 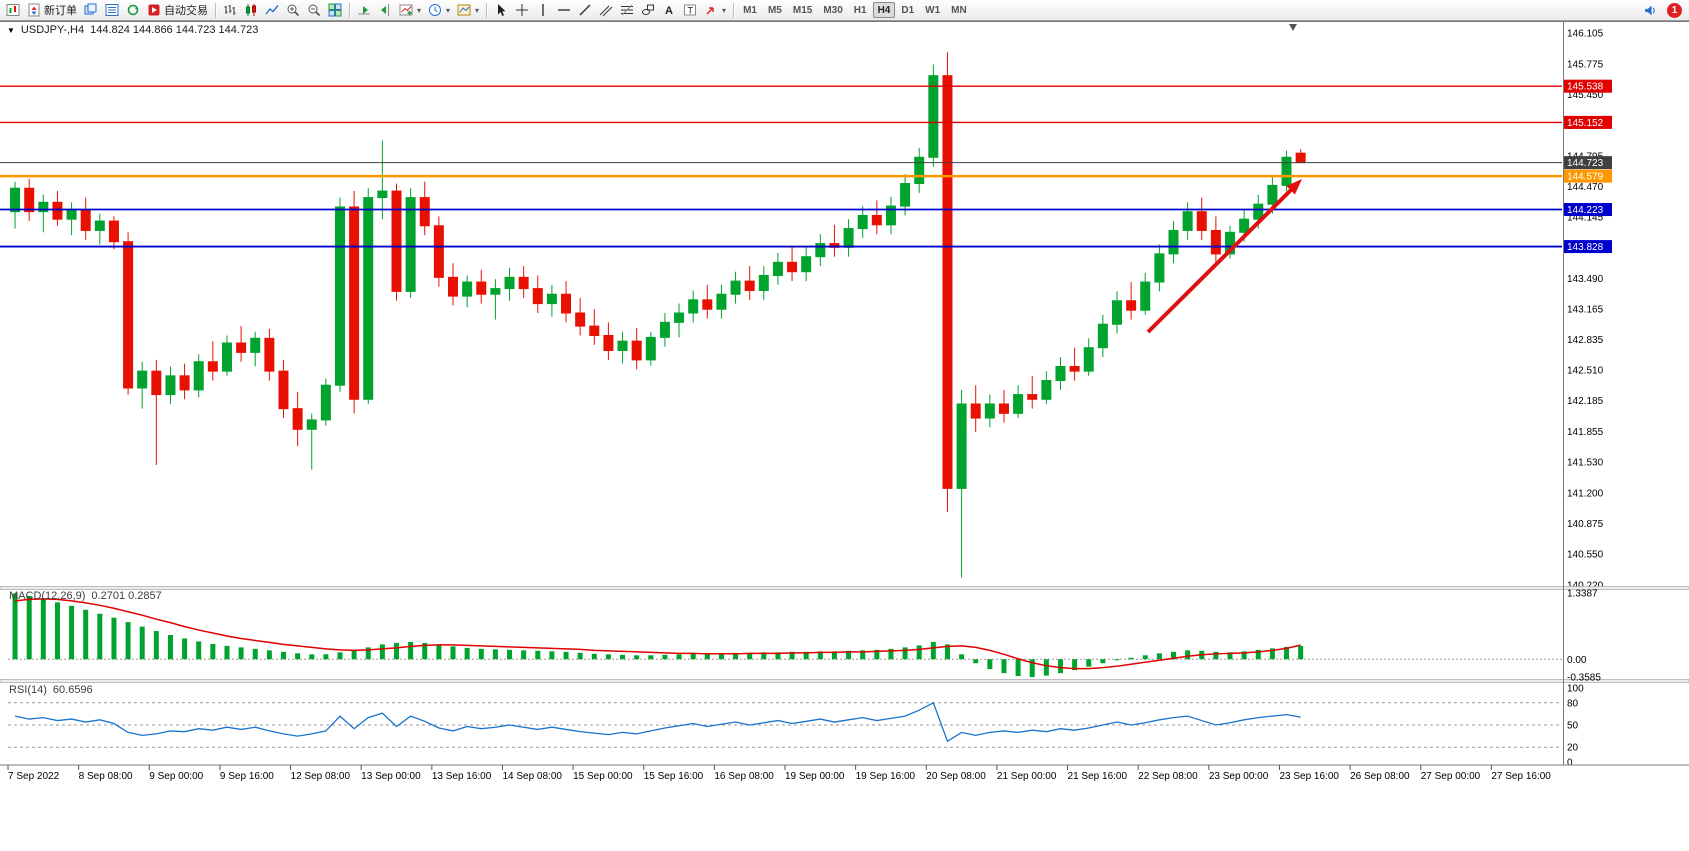 I want to click on svg-text: 144.145, so click(x=1585, y=217).